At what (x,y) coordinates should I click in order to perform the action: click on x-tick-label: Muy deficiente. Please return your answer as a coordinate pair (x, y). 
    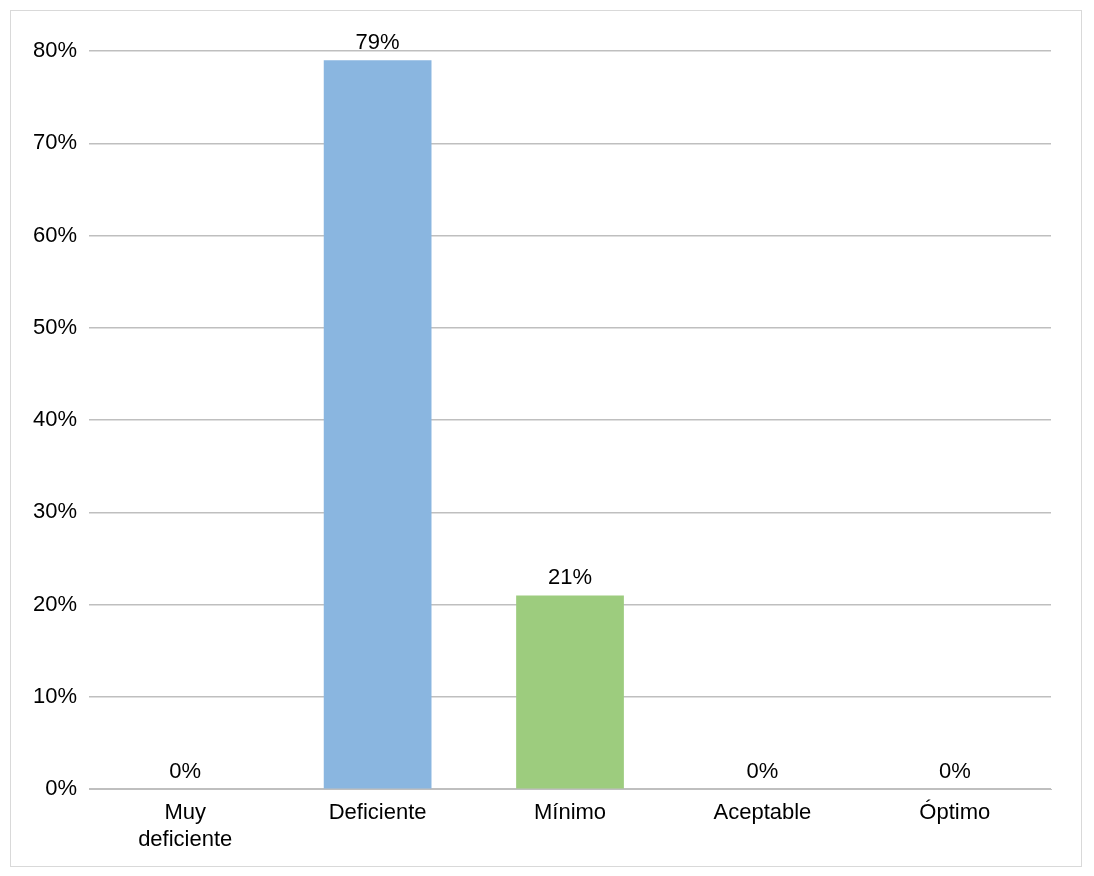
    Looking at the image, I should click on (185, 825).